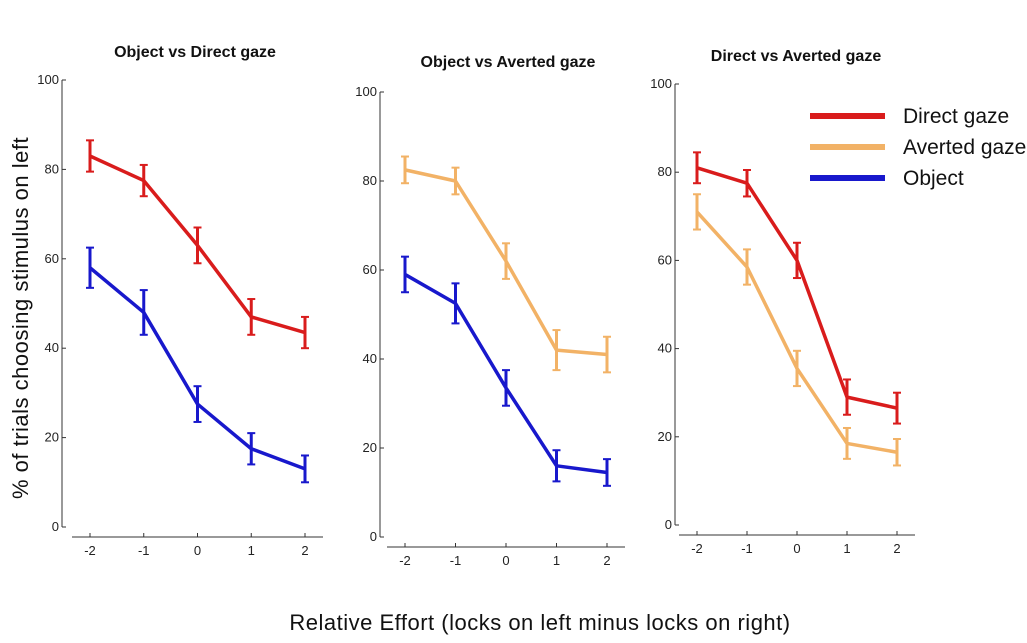 The image size is (1027, 643). What do you see at coordinates (197, 368) in the screenshot?
I see `series-line` at bounding box center [197, 368].